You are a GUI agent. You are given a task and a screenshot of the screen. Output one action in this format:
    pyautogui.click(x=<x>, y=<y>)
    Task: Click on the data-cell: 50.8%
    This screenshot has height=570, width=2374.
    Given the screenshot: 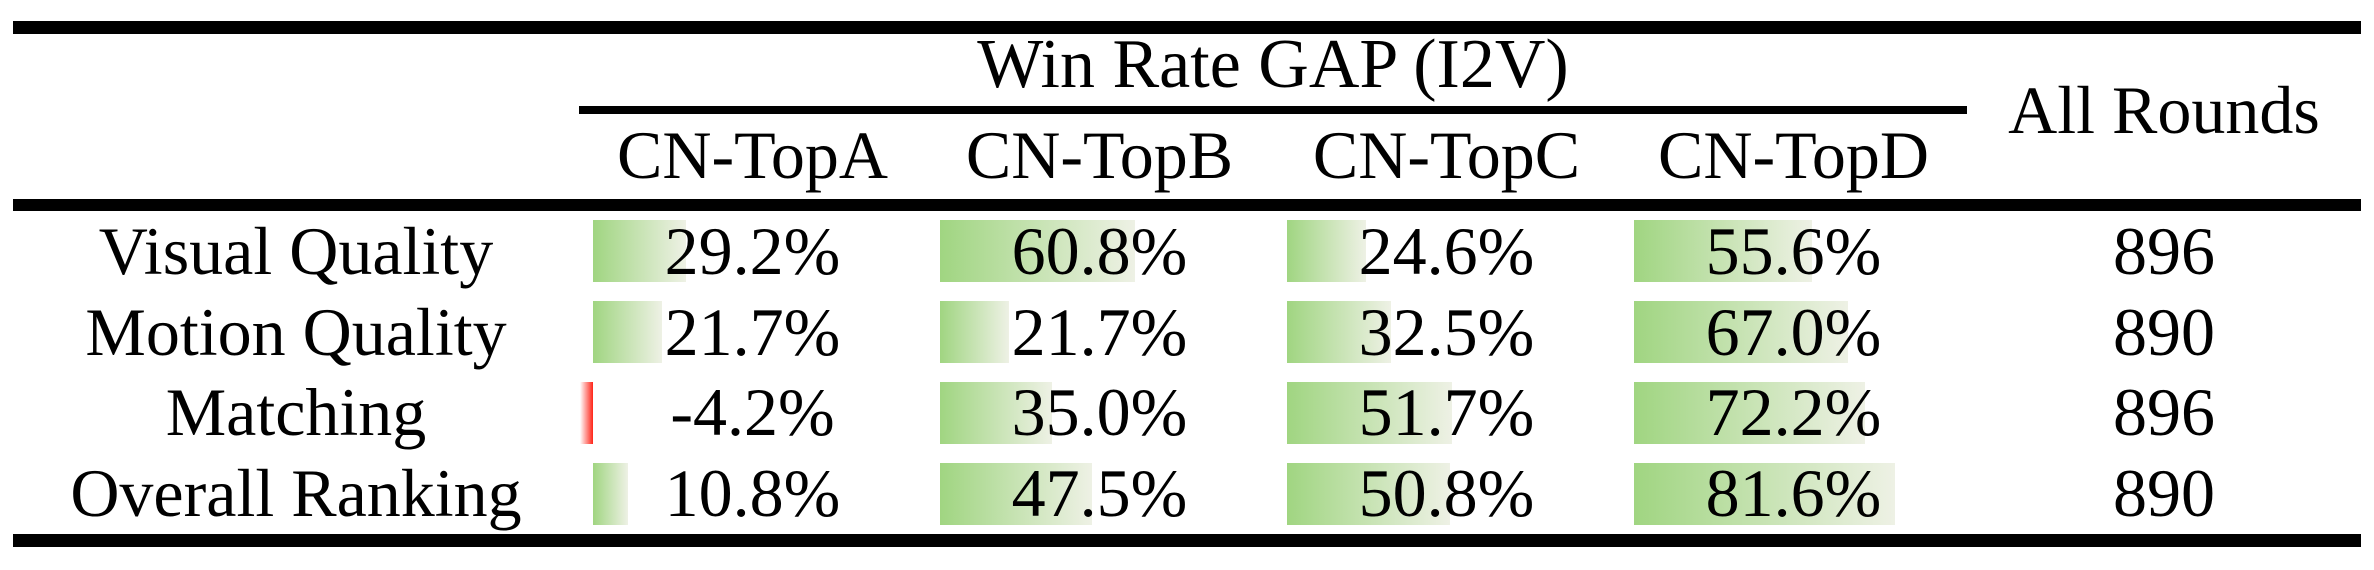 What is the action you would take?
    pyautogui.click(x=1446, y=493)
    